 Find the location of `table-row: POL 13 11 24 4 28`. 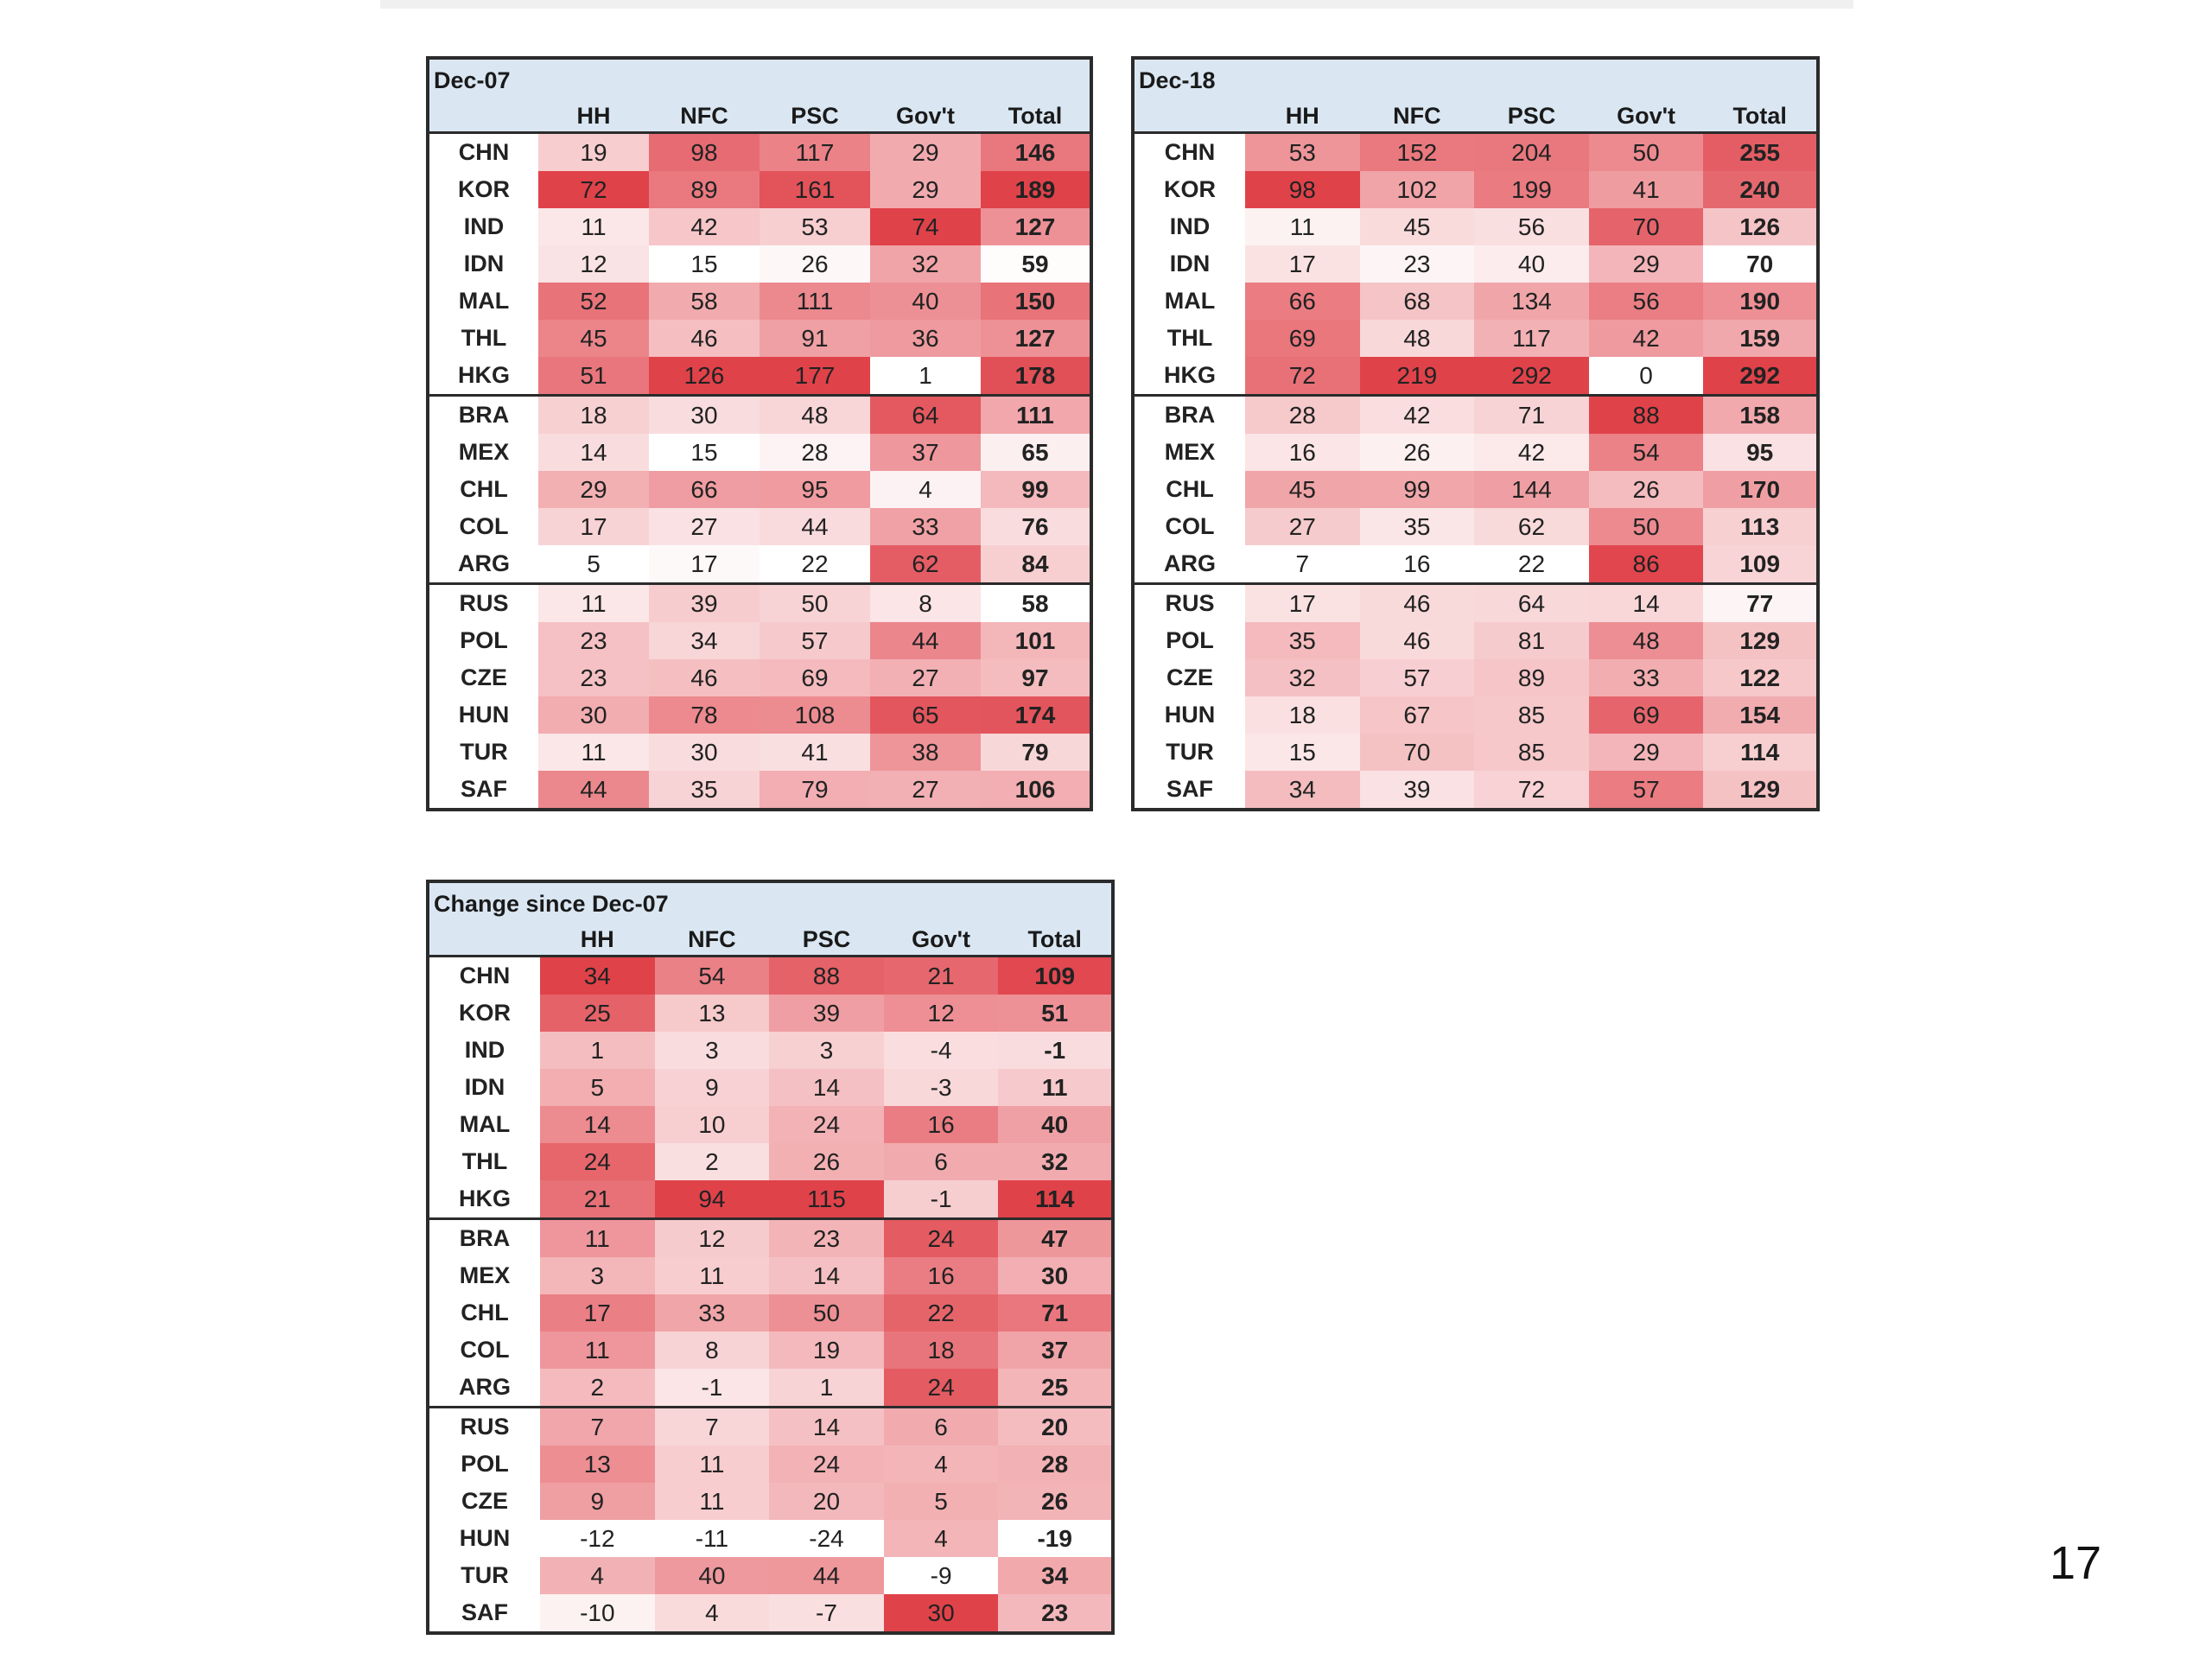

table-row: POL 13 11 24 4 28 is located at coordinates (770, 1464).